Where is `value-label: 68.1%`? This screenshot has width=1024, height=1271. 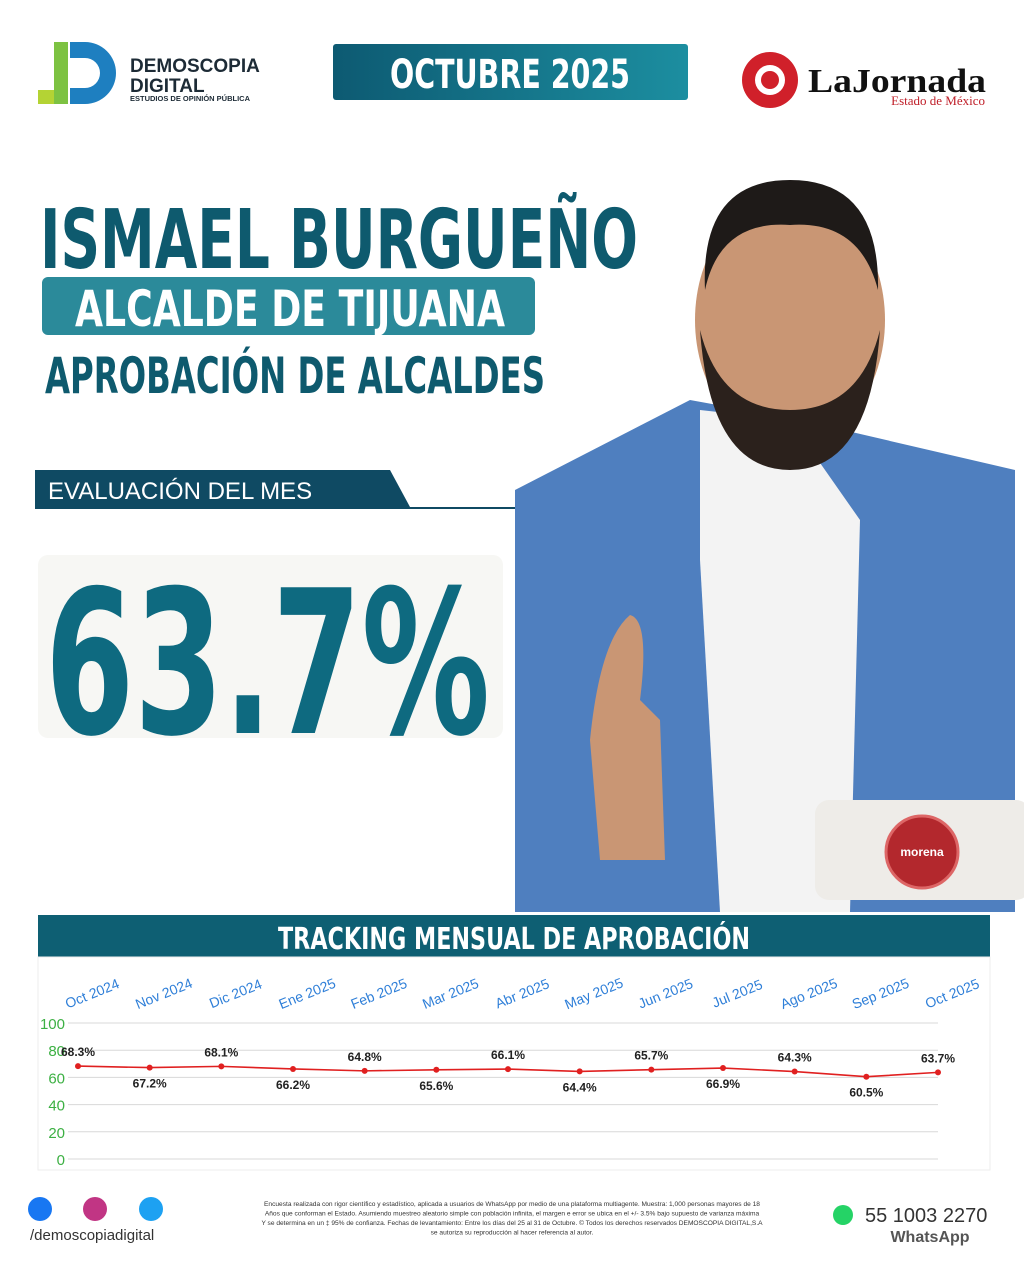
value-label: 68.1% is located at coordinates (221, 1052).